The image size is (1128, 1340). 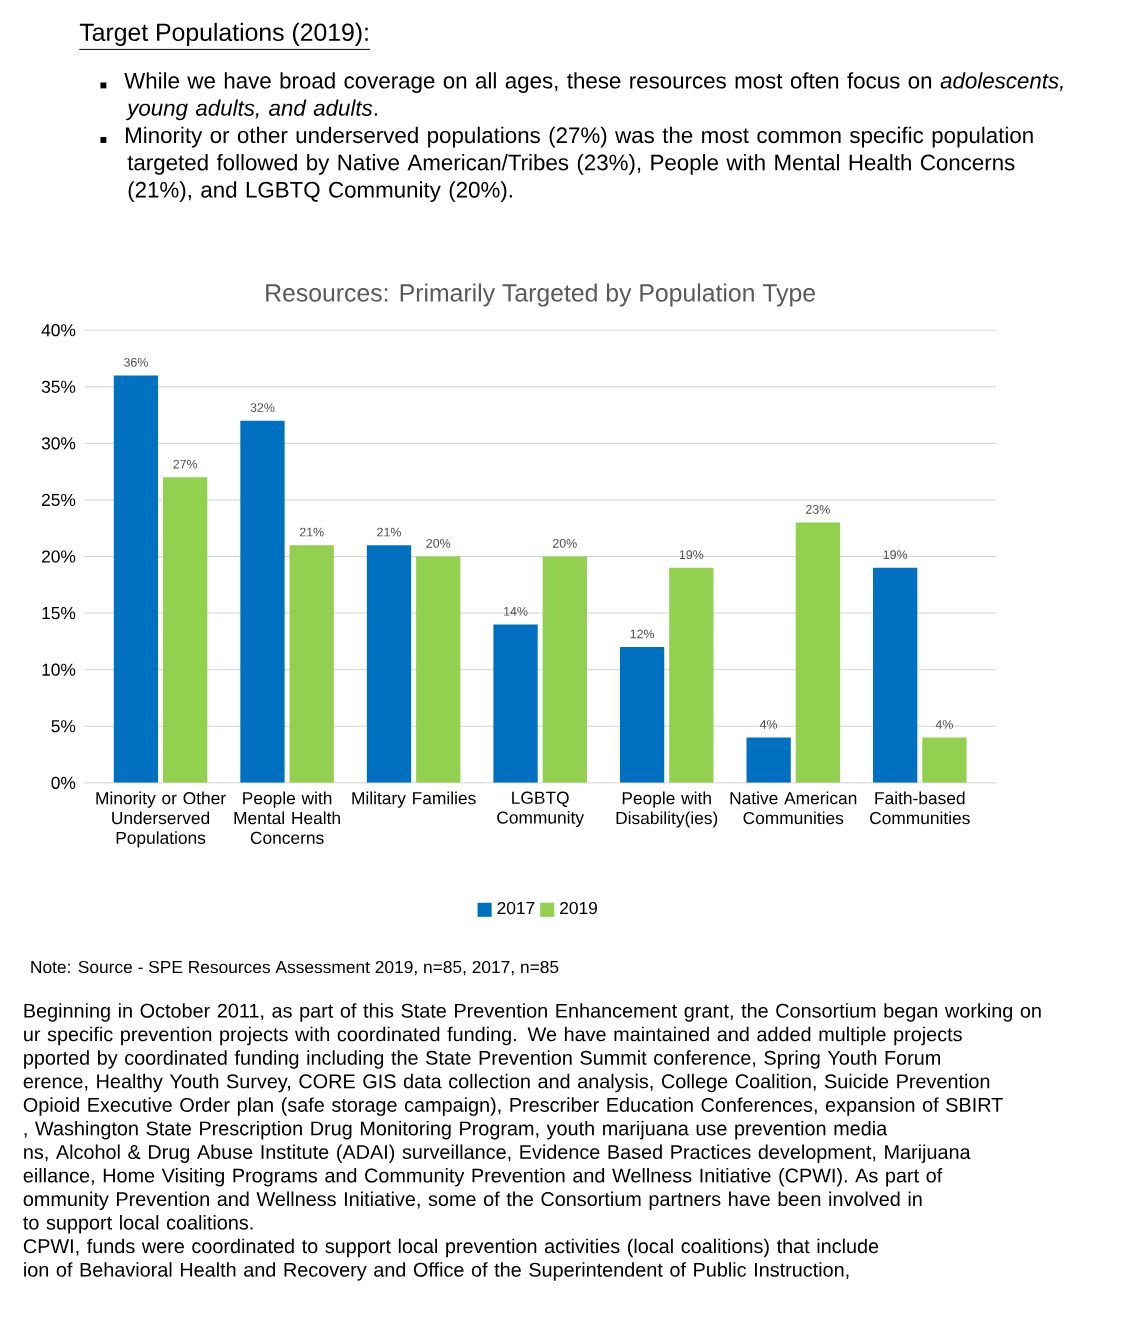 I want to click on x-tick-label: LGBTQ Community, so click(x=540, y=809).